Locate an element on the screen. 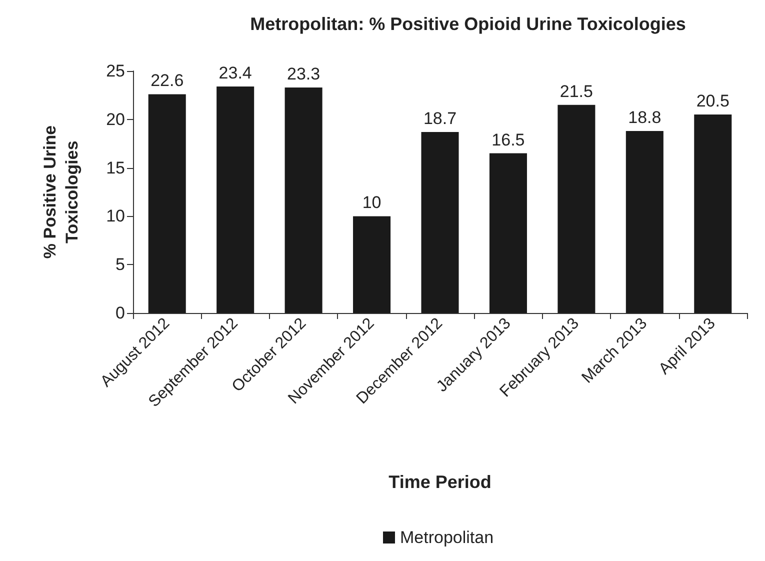 The width and height of the screenshot is (765, 561). y-tick-label: 5 is located at coordinates (120, 264).